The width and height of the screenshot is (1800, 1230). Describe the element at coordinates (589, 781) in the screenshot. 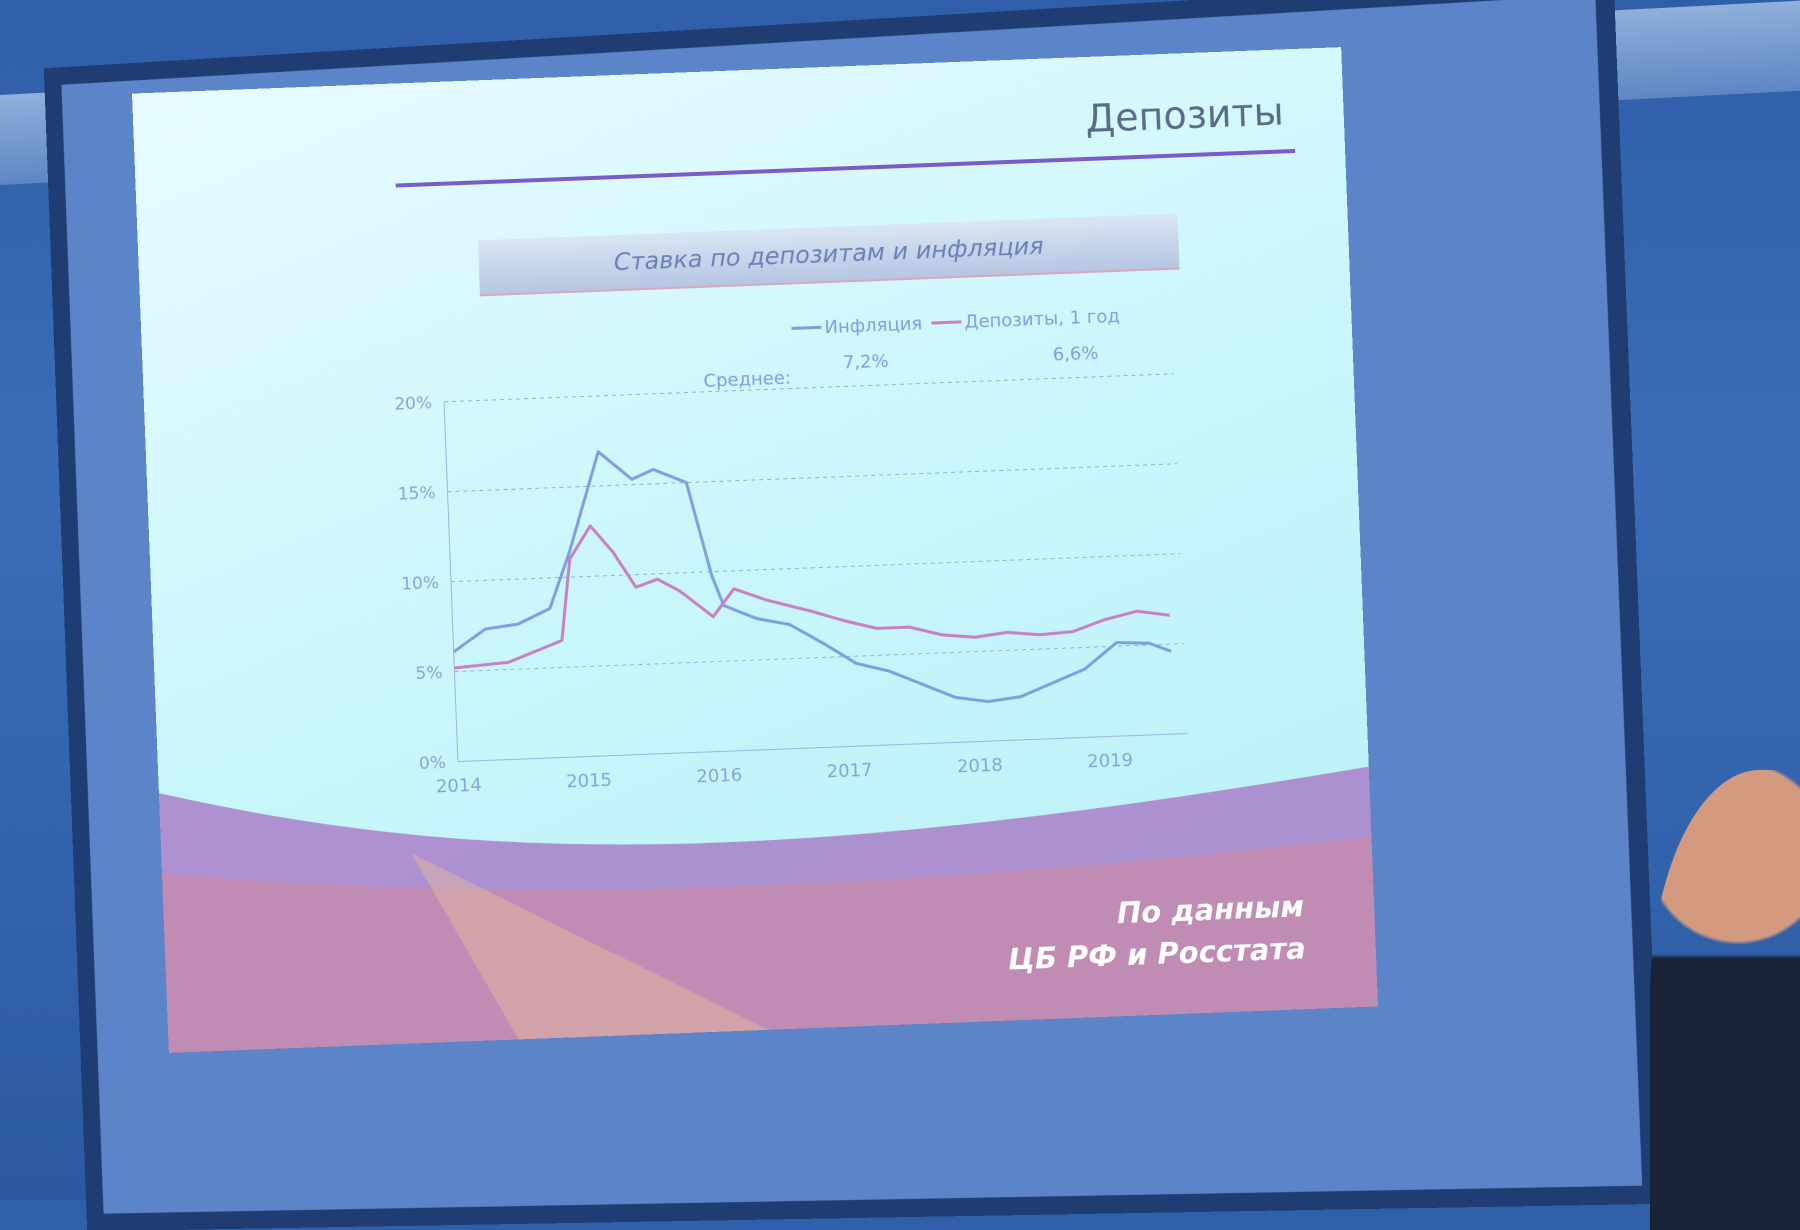

I see `x-tick-label: 2015` at that location.